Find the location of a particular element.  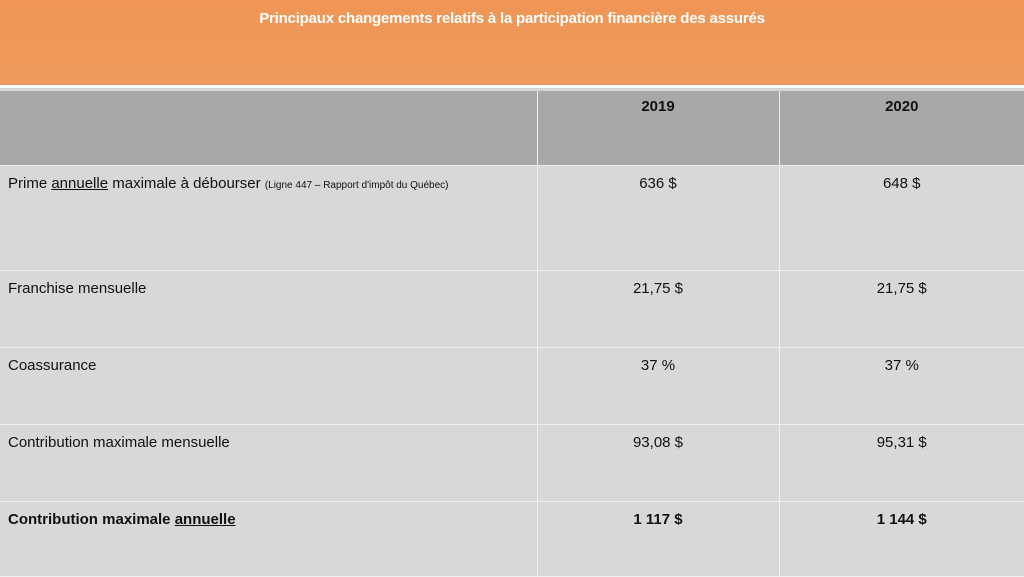

header-cell-2019: 2019 is located at coordinates (658, 128).